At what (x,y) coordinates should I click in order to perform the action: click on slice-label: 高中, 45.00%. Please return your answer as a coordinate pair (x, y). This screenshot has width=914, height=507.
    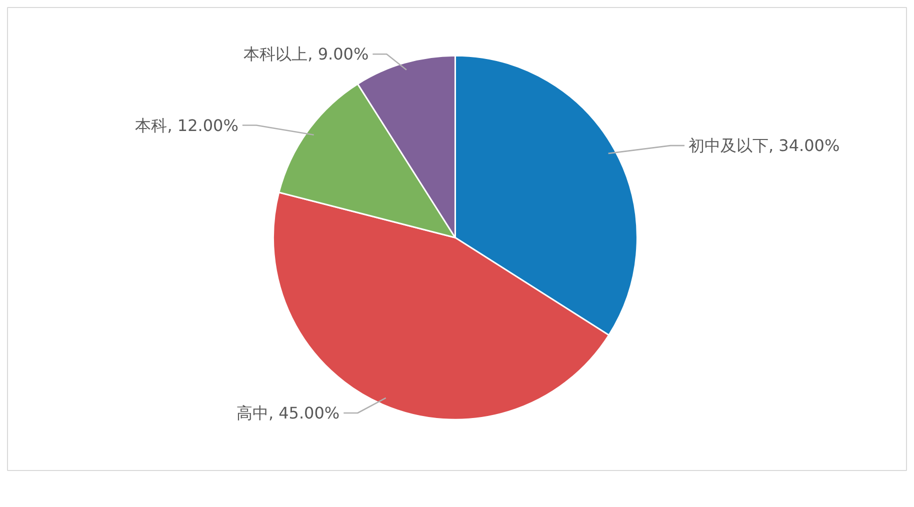
    Looking at the image, I should click on (288, 412).